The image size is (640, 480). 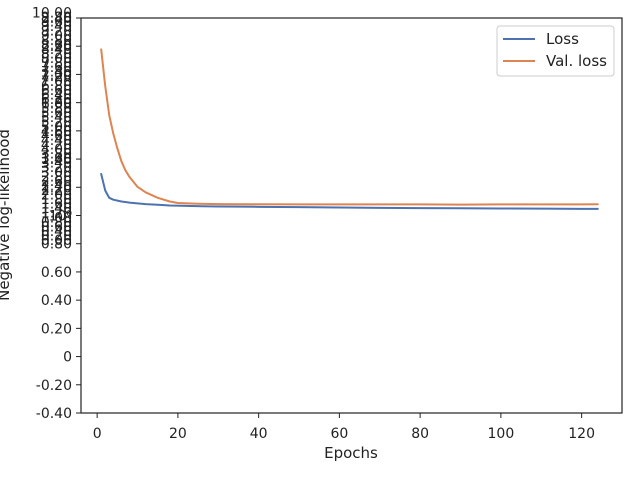 I want to click on y-overlap-tick-label: 2.80, so click(x=56, y=177).